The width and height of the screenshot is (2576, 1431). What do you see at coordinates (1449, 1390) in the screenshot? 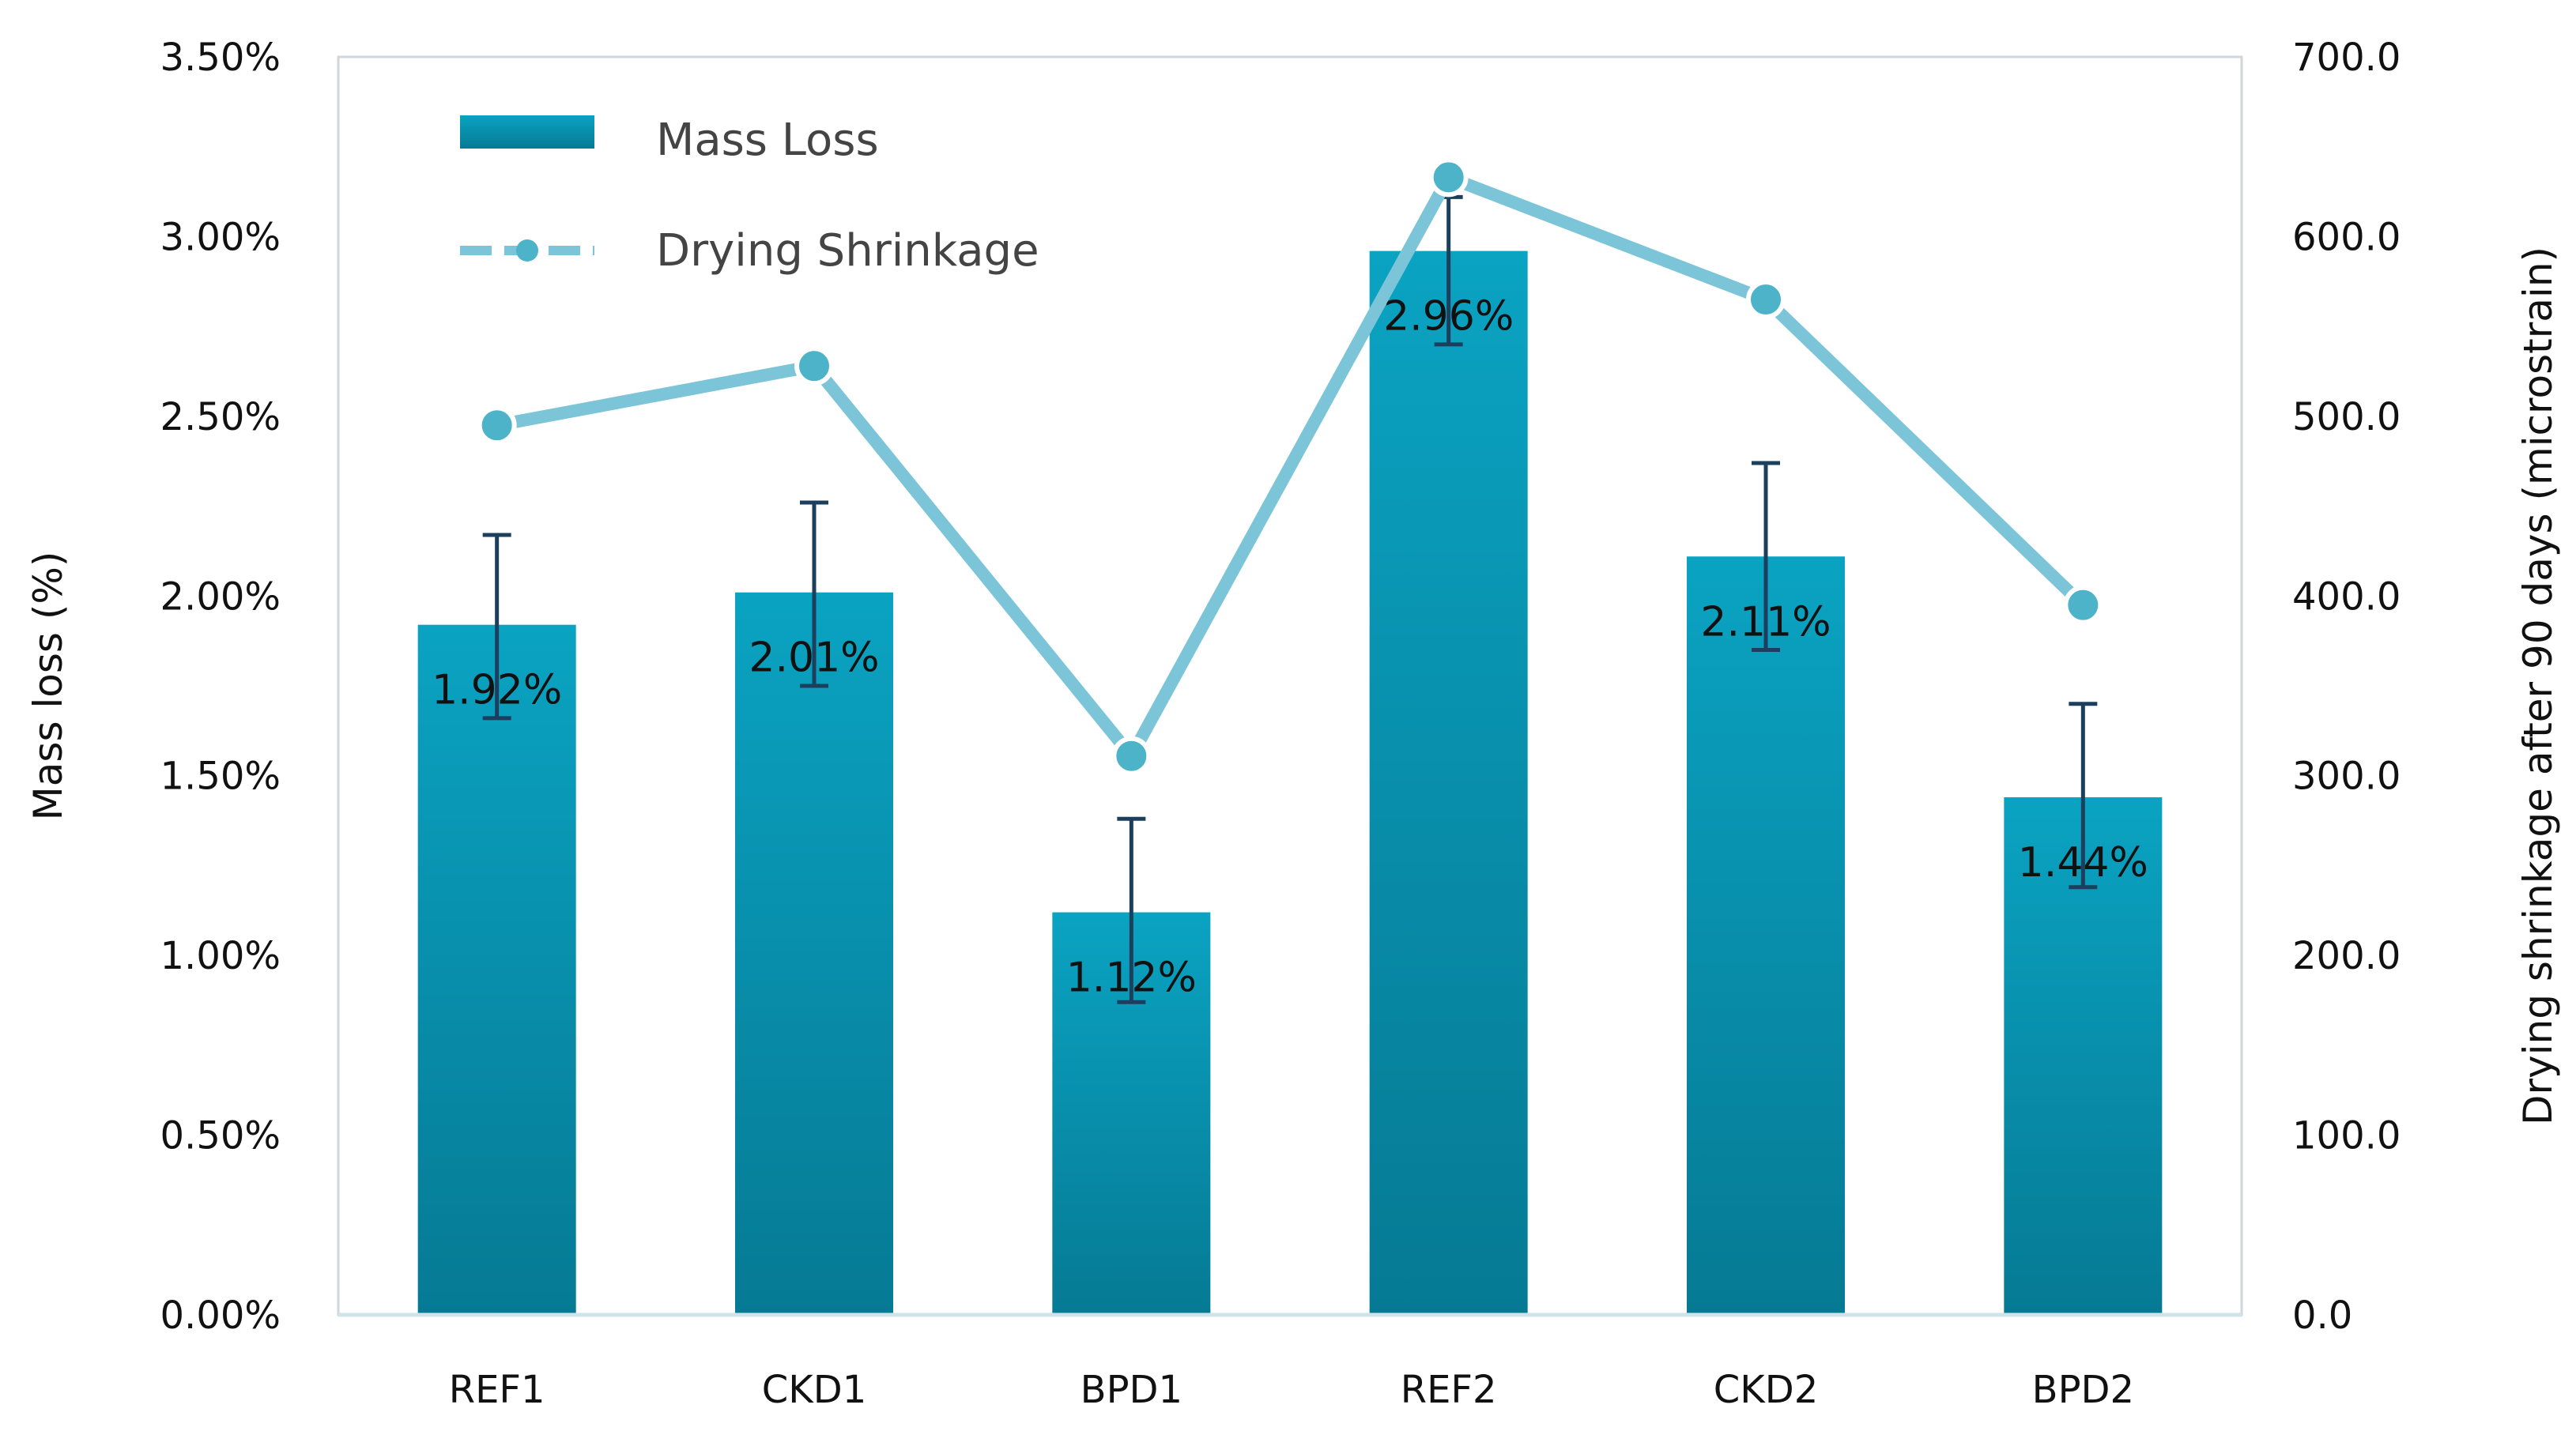
I see `x-tick-label-ref2: REF2` at bounding box center [1449, 1390].